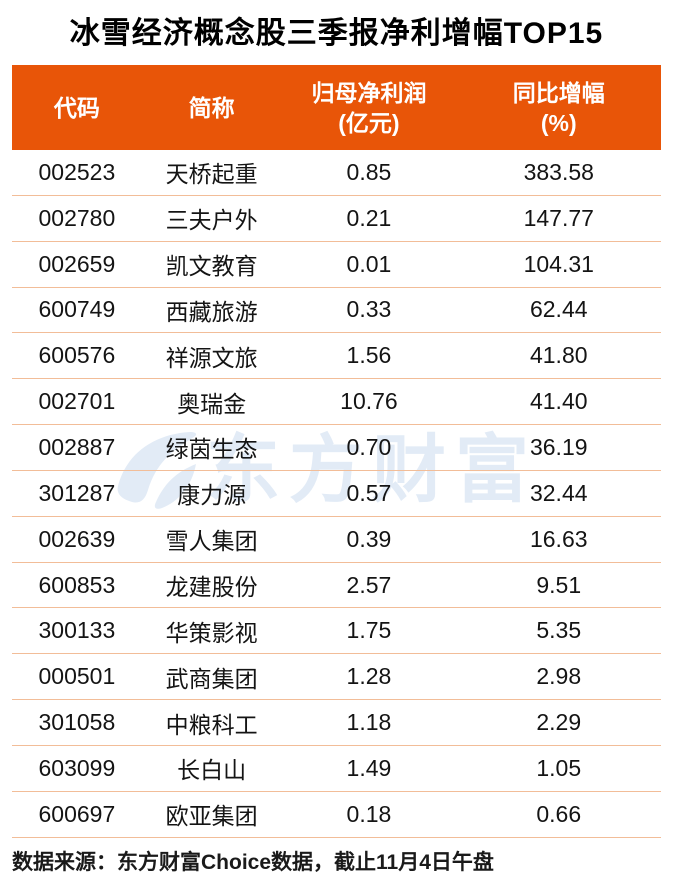 This screenshot has width=673, height=893. I want to click on cell-growth: 2.98, so click(559, 676).